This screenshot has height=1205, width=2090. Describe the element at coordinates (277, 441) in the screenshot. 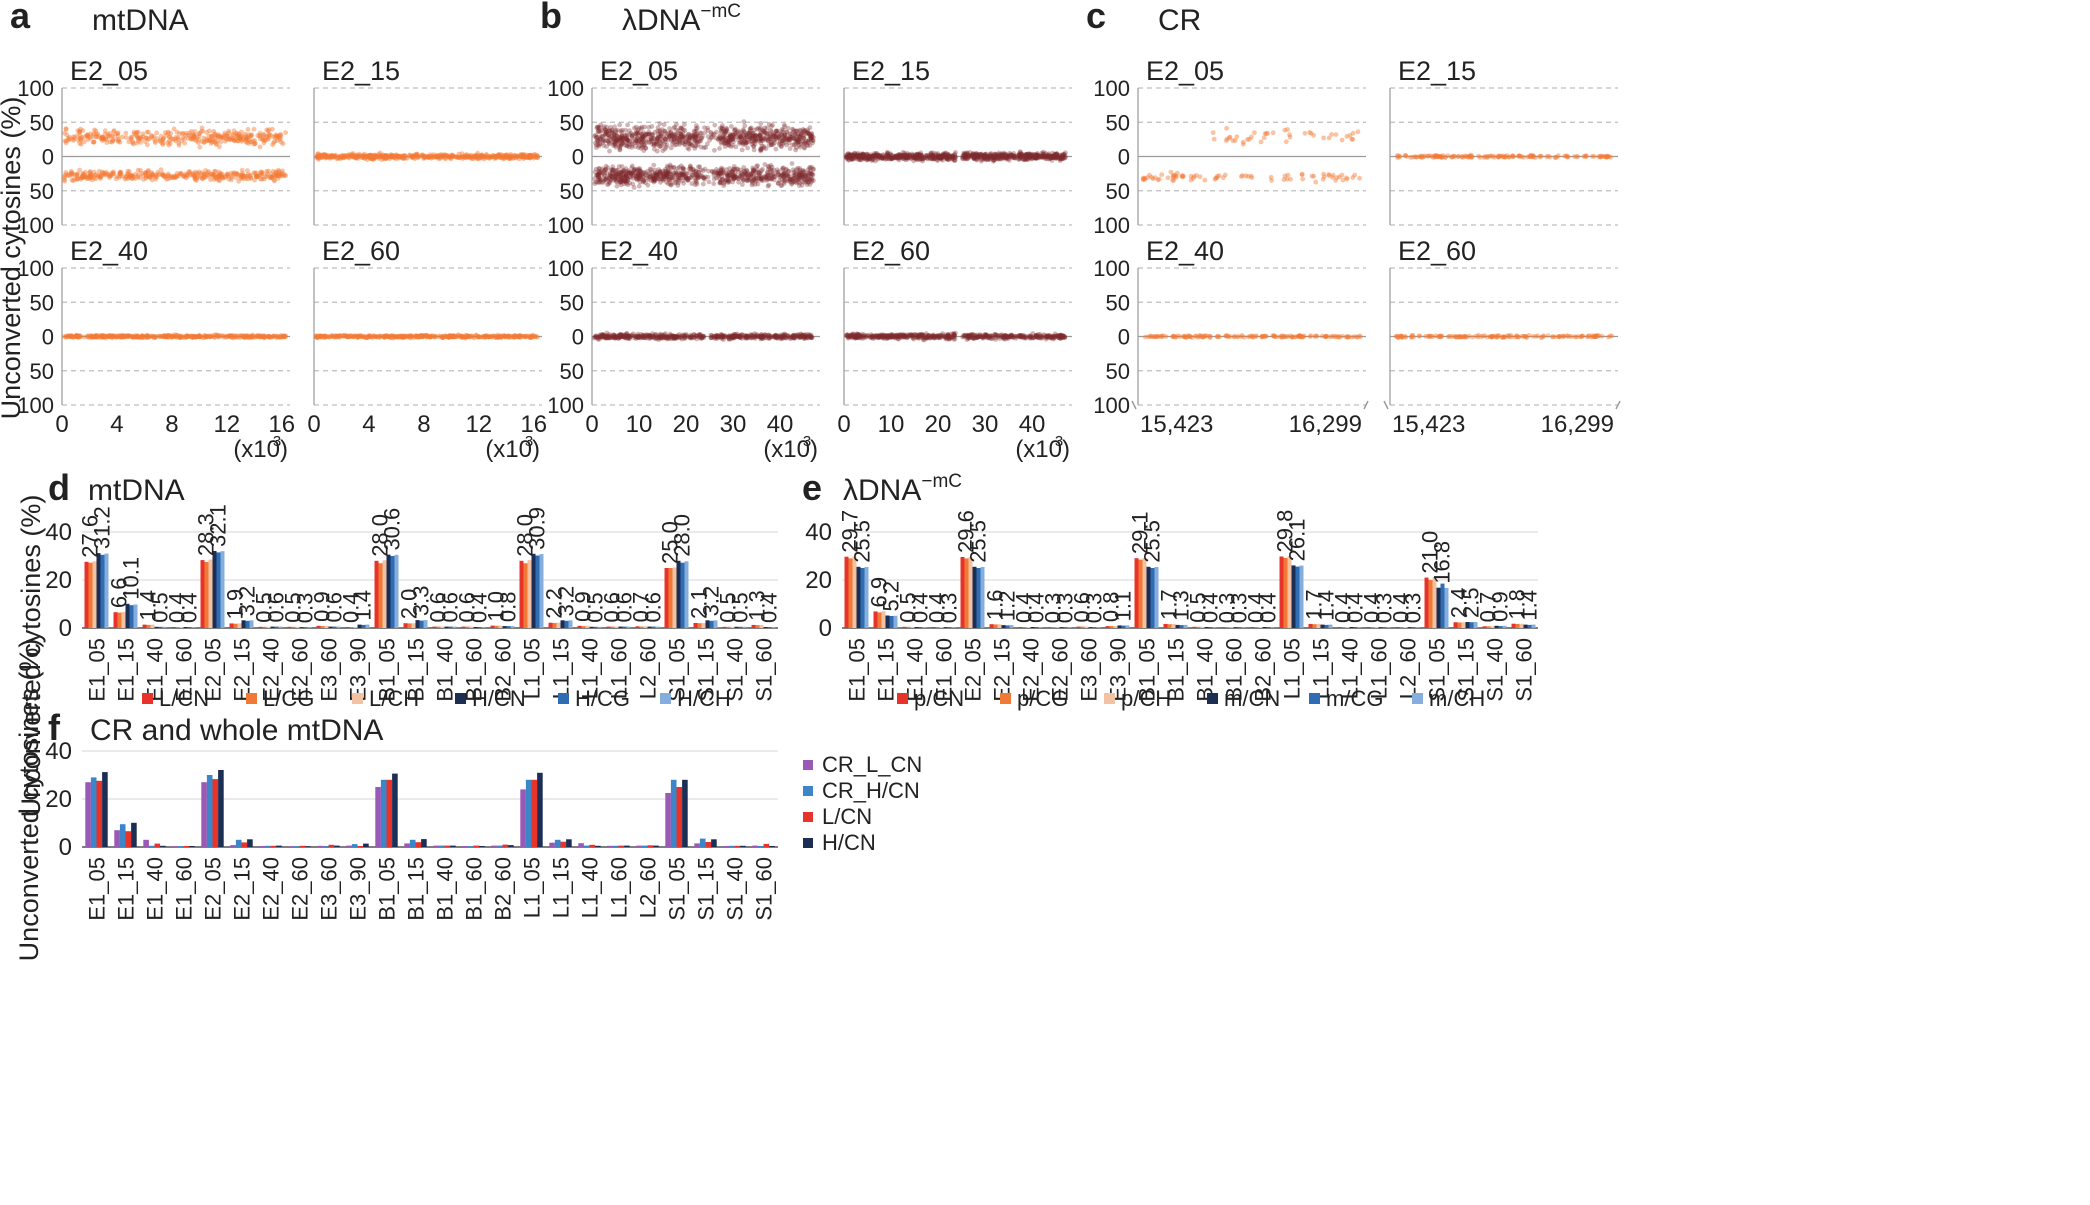

I see `x-unit-sup: 3` at that location.